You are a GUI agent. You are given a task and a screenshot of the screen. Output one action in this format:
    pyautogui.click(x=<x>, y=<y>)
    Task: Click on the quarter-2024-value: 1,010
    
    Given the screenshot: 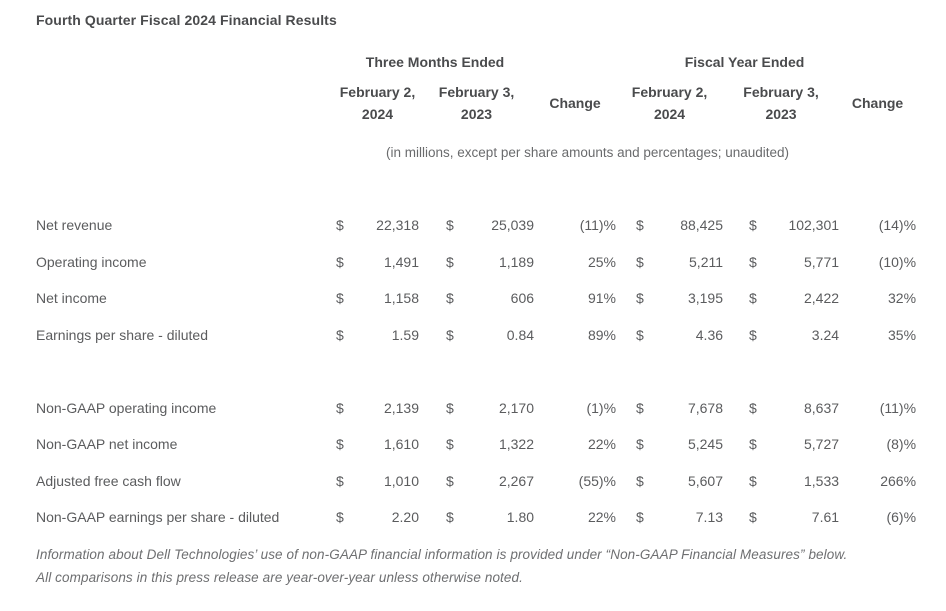 What is the action you would take?
    pyautogui.click(x=401, y=480)
    